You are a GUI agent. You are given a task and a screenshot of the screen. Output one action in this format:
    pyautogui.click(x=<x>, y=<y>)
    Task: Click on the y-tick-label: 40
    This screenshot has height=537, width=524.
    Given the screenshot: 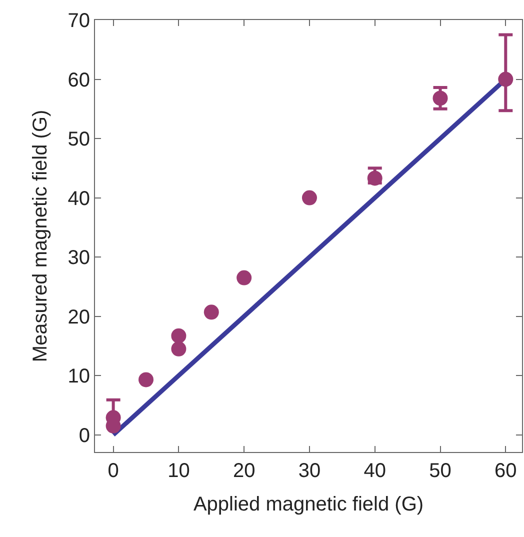 What is the action you would take?
    pyautogui.click(x=79, y=199)
    